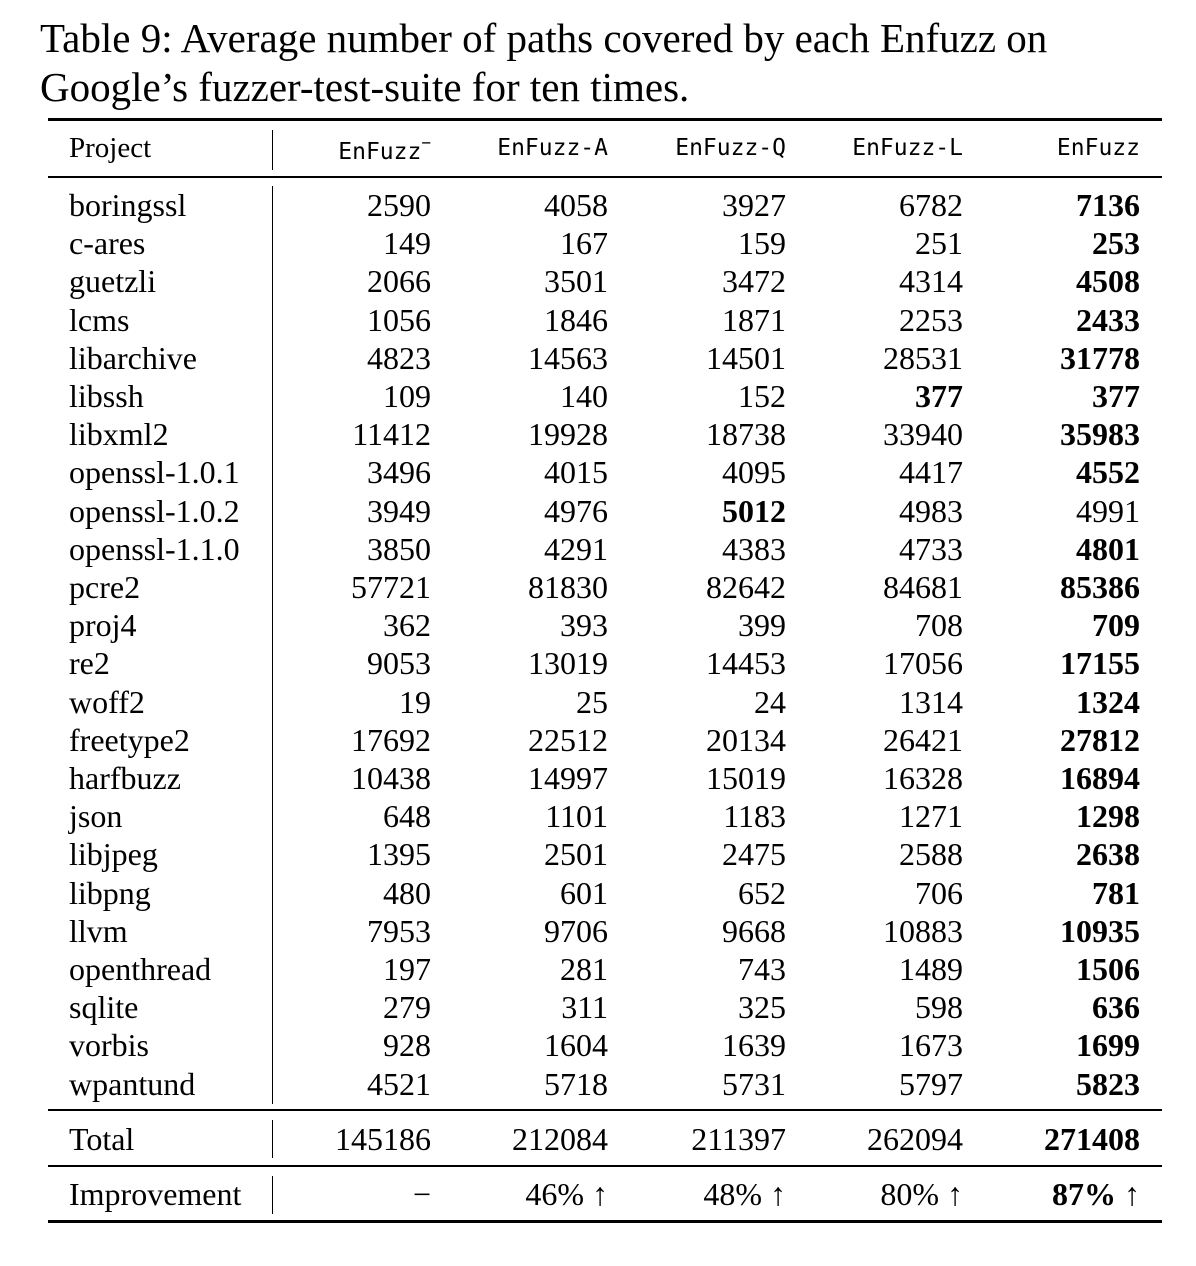 Image resolution: width=1196 pixels, height=1266 pixels. Describe the element at coordinates (931, 969) in the screenshot. I see `path-count: 1489` at that location.